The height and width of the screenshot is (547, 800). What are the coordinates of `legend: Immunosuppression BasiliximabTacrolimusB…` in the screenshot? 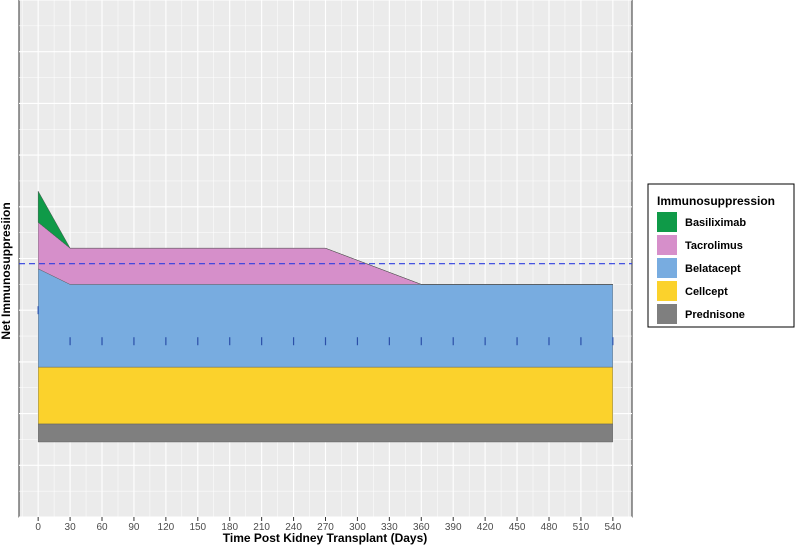 It's located at (721, 255).